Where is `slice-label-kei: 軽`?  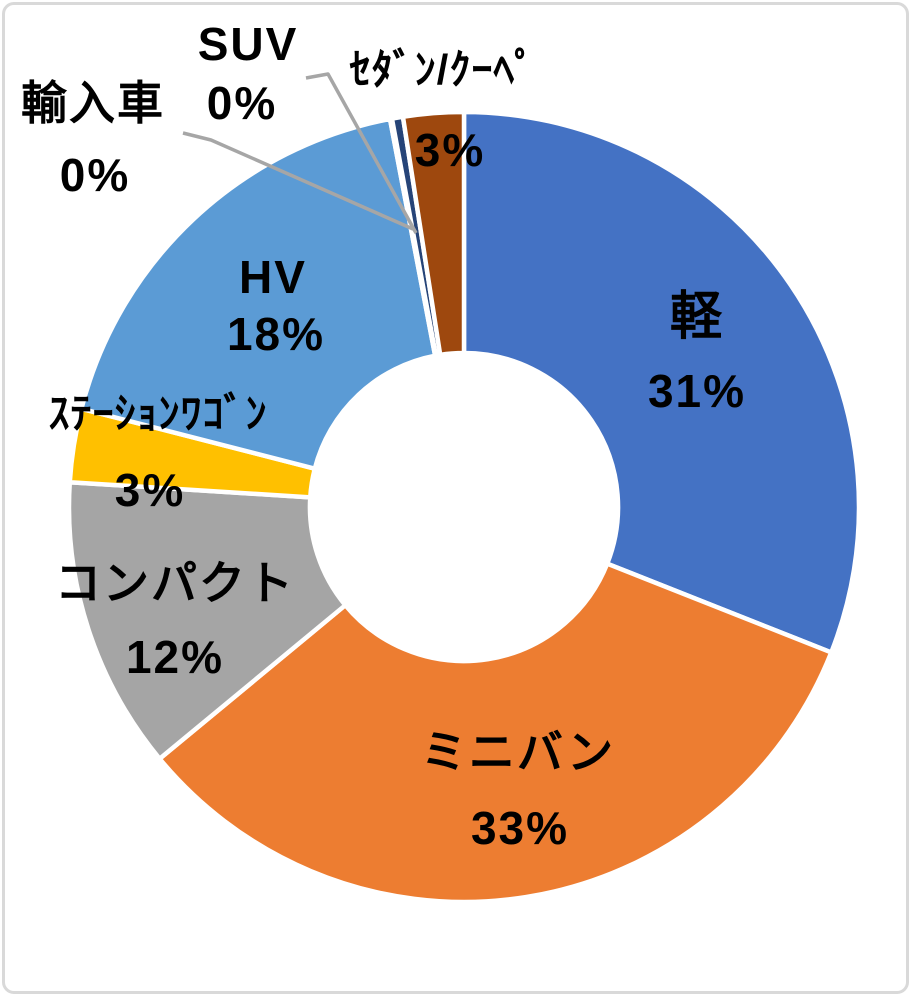 slice-label-kei: 軽 is located at coordinates (697, 317).